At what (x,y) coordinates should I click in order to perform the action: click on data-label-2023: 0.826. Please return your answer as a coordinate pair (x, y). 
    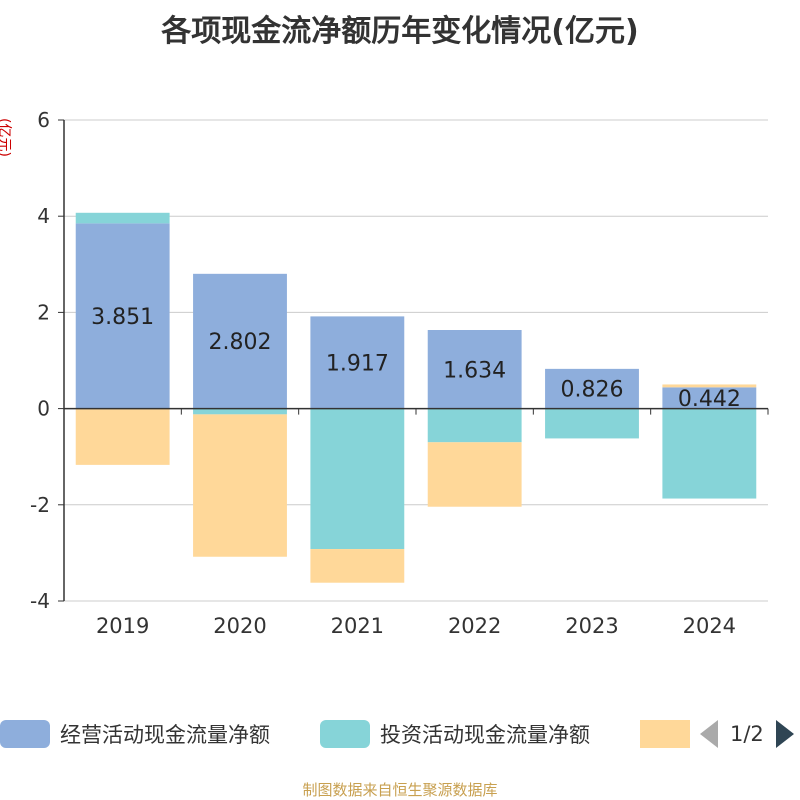
    Looking at the image, I should click on (592, 390).